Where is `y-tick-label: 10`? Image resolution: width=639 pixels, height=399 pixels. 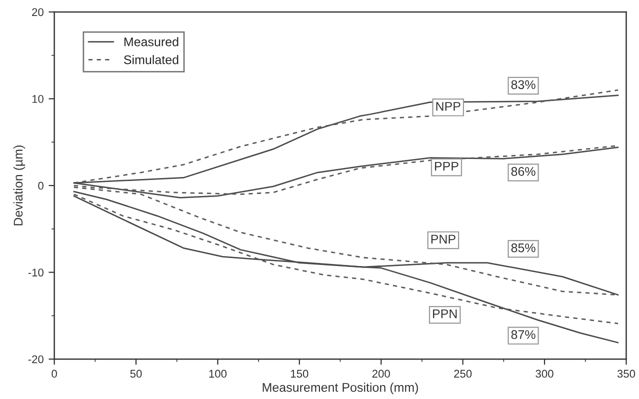 y-tick-label: 10 is located at coordinates (38, 99).